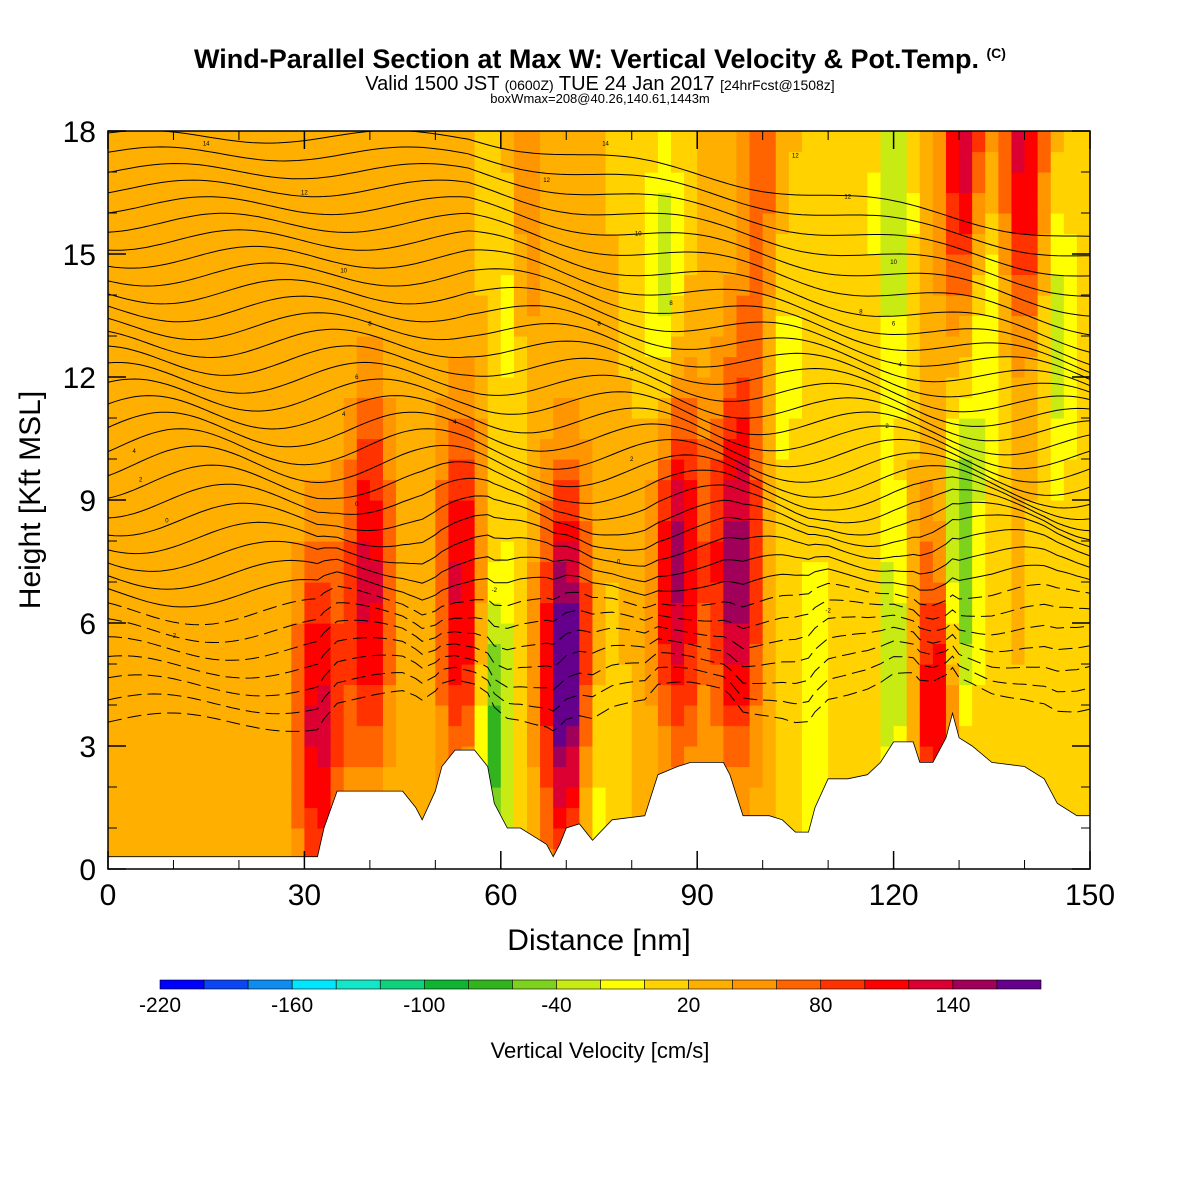 The width and height of the screenshot is (1200, 1200). Describe the element at coordinates (79, 255) in the screenshot. I see `y-tick-label: 15` at that location.